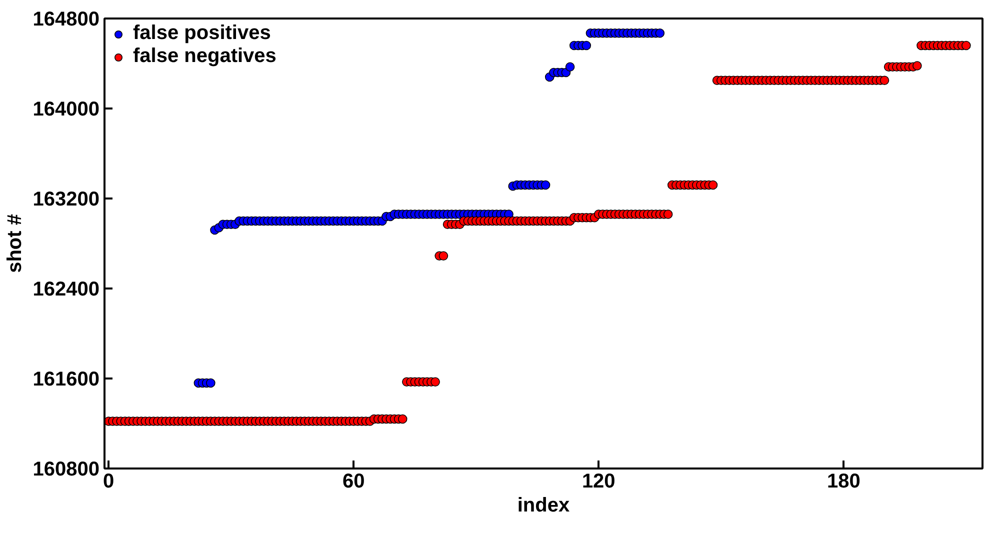  Describe the element at coordinates (66, 199) in the screenshot. I see `y-tick-label: 163200` at that location.